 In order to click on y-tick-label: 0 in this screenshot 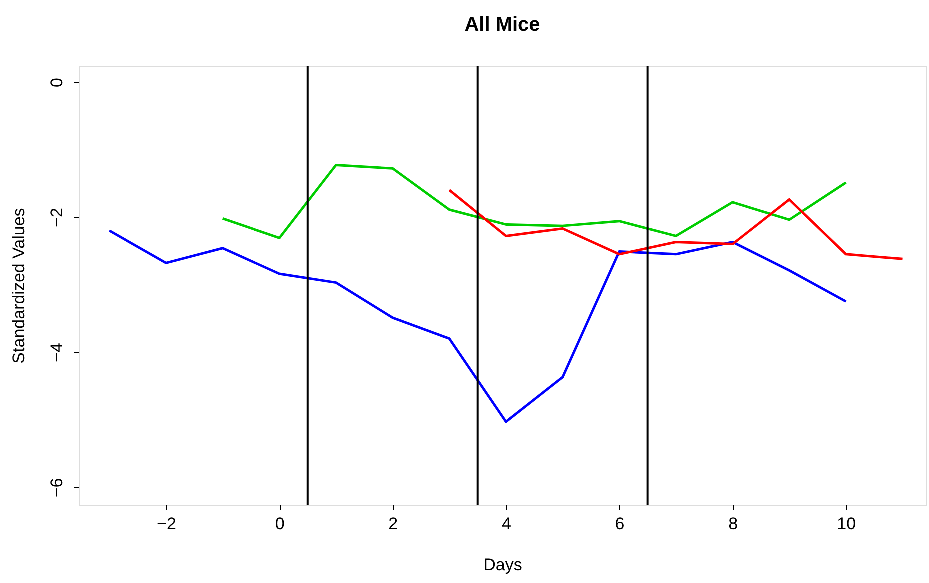, I will do `click(57, 83)`.